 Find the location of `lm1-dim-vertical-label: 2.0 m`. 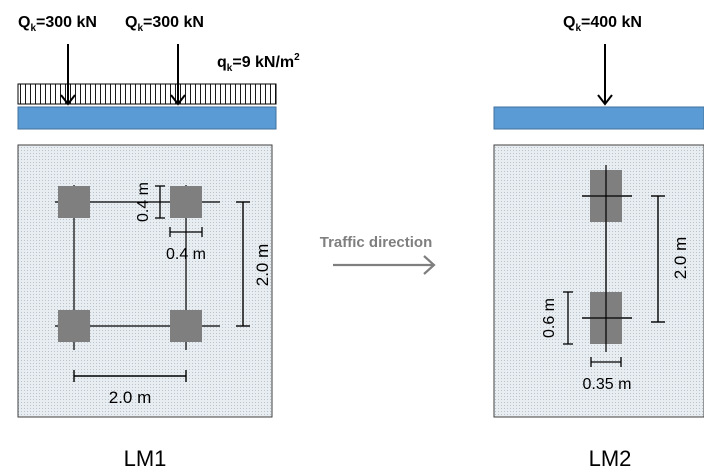

lm1-dim-vertical-label: 2.0 m is located at coordinates (262, 265).